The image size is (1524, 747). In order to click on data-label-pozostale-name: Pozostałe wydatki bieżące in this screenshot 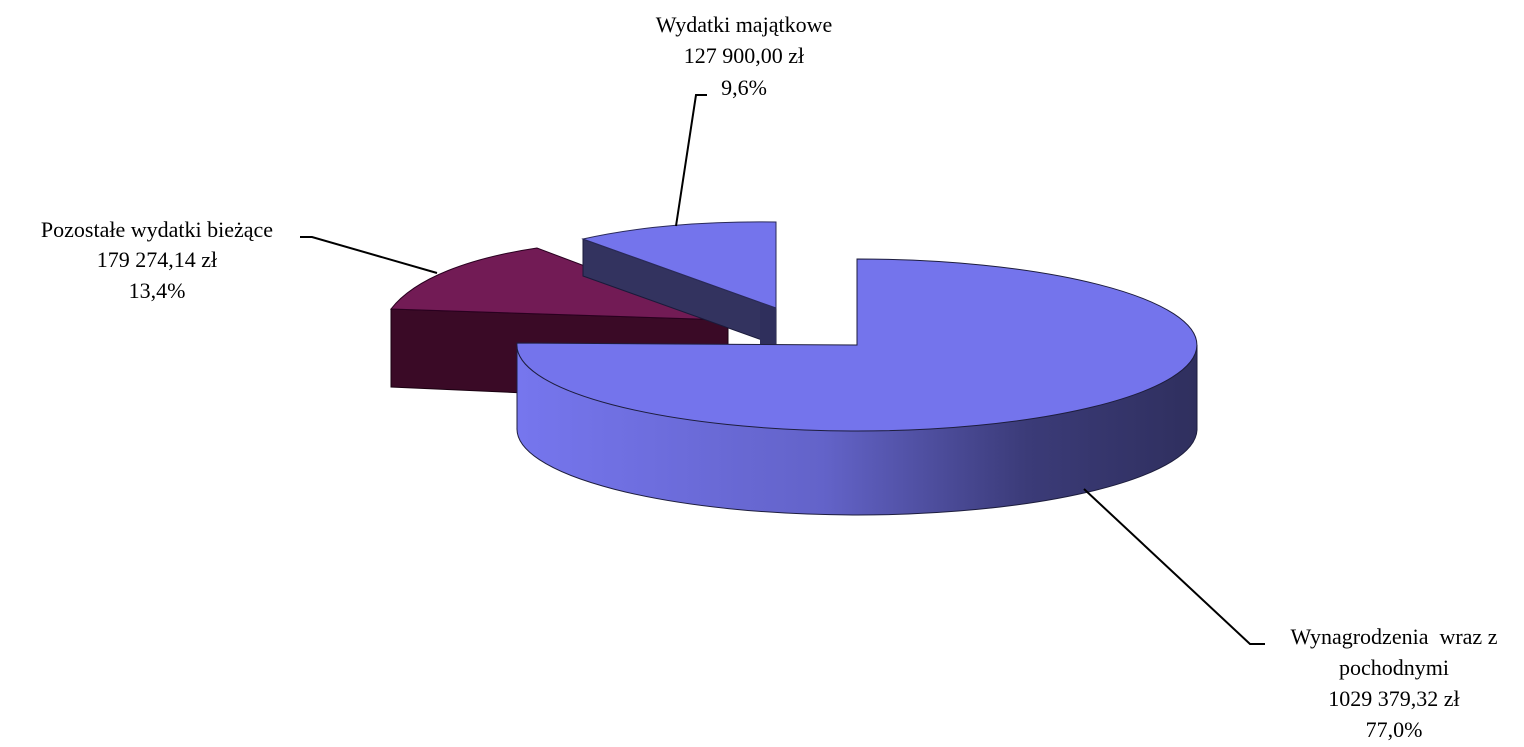, I will do `click(157, 229)`.